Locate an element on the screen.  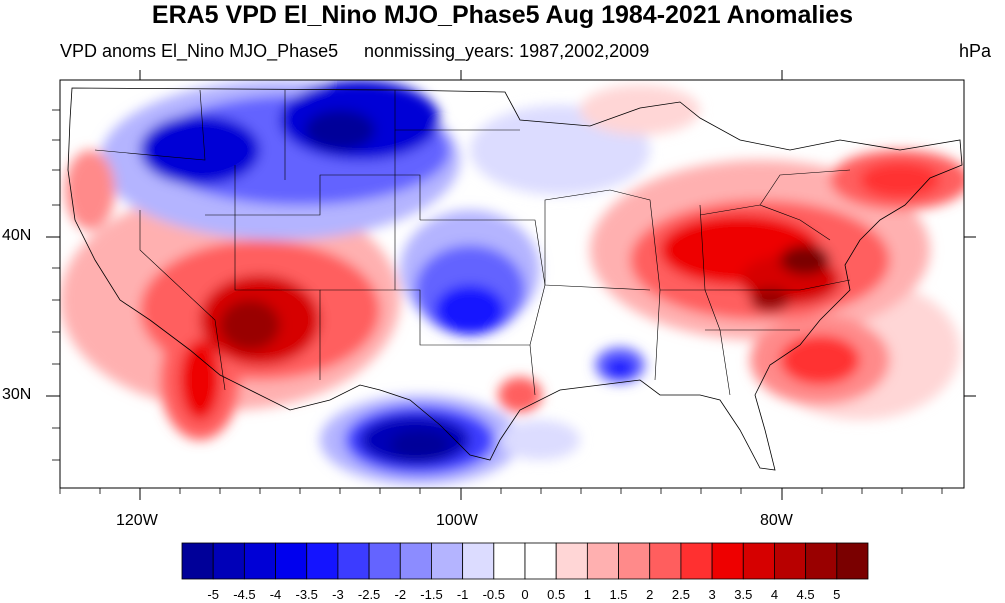
lat-label-40n: 40N is located at coordinates (17, 235).